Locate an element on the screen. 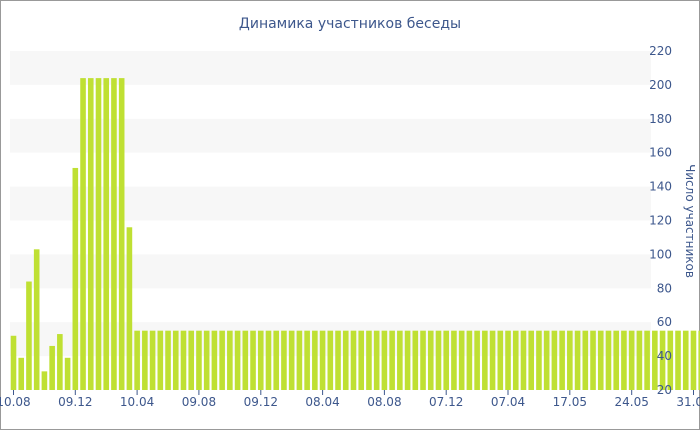 Image resolution: width=700 pixels, height=430 pixels. y-tick-label: 200 is located at coordinates (660, 85).